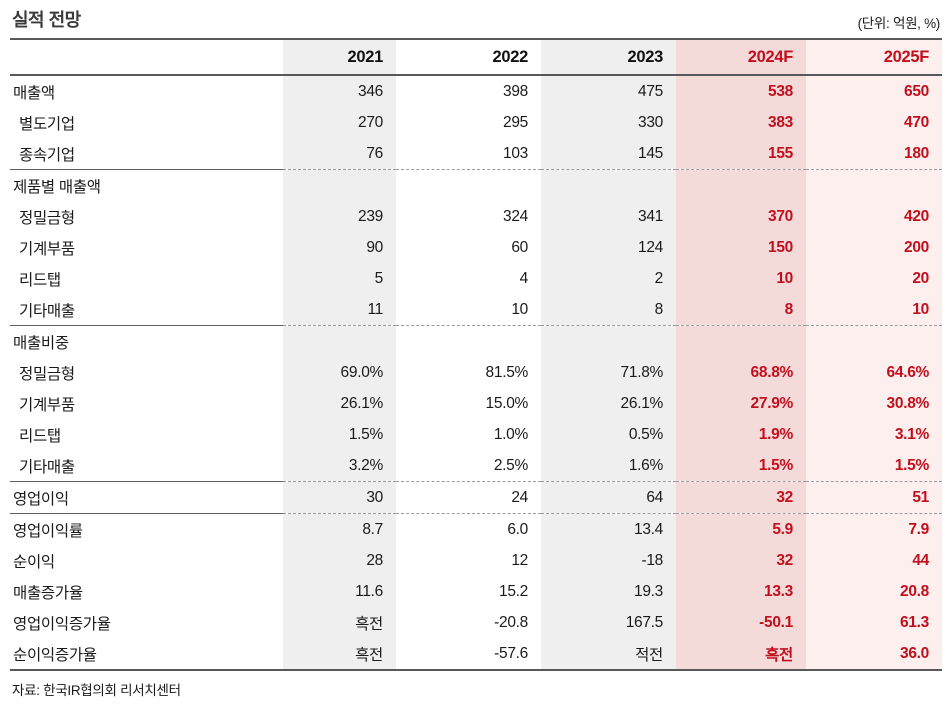  What do you see at coordinates (476, 216) in the screenshot?
I see `table-row: 정밀금형 239 324 341 370 420` at bounding box center [476, 216].